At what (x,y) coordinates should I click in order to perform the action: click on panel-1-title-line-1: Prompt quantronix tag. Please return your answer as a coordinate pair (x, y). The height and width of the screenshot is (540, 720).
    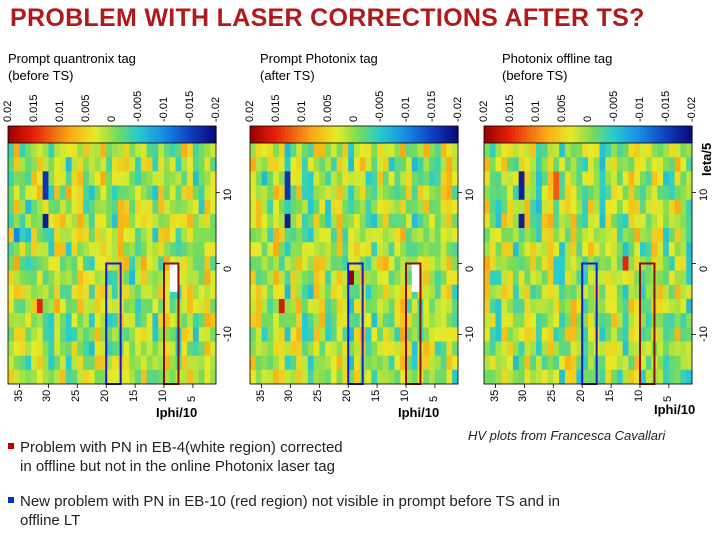
    Looking at the image, I should click on (72, 58).